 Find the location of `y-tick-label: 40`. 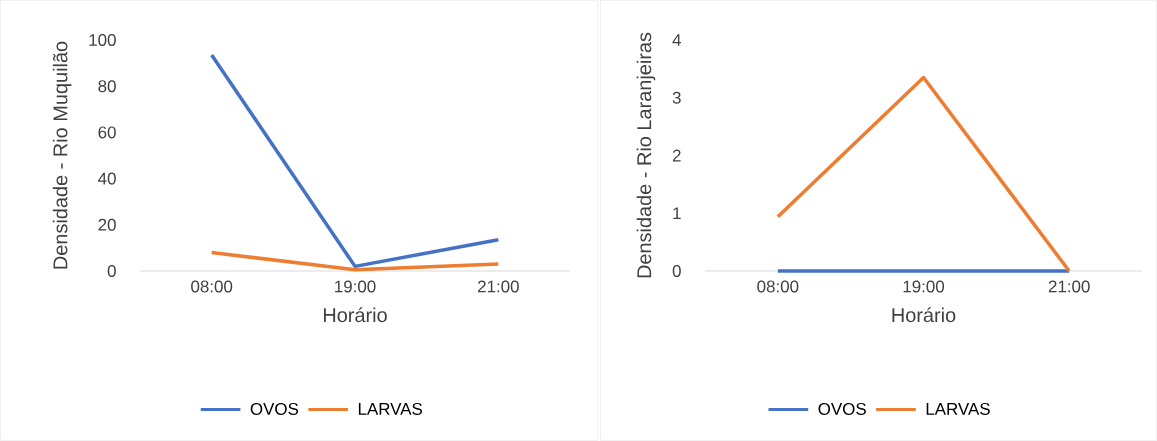

y-tick-label: 40 is located at coordinates (107, 178).